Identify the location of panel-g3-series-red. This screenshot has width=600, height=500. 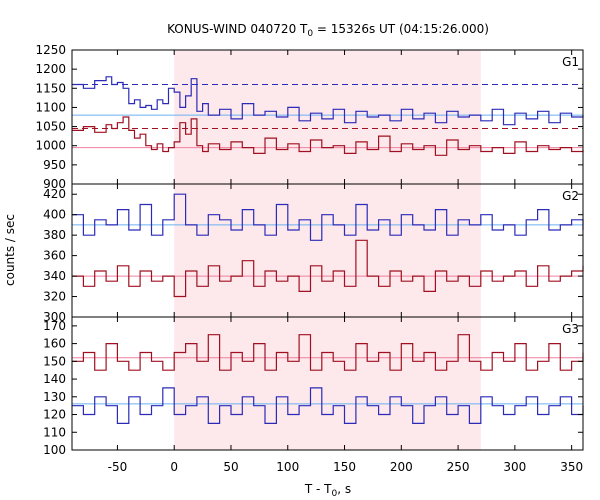
(328, 352).